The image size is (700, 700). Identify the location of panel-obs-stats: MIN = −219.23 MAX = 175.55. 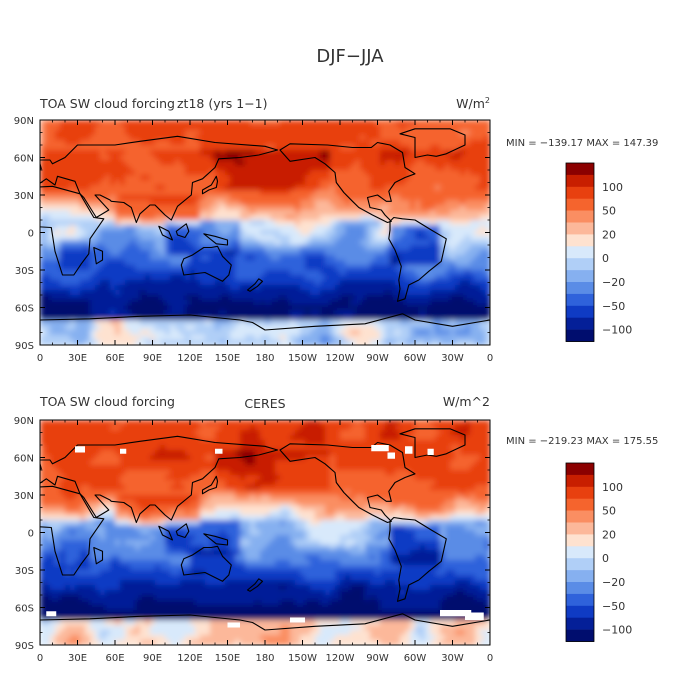
(582, 441).